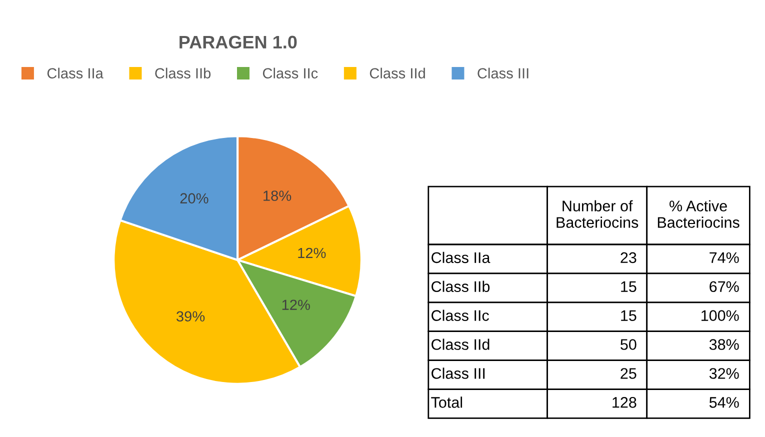  I want to click on category-label: Class IId, so click(461, 344).